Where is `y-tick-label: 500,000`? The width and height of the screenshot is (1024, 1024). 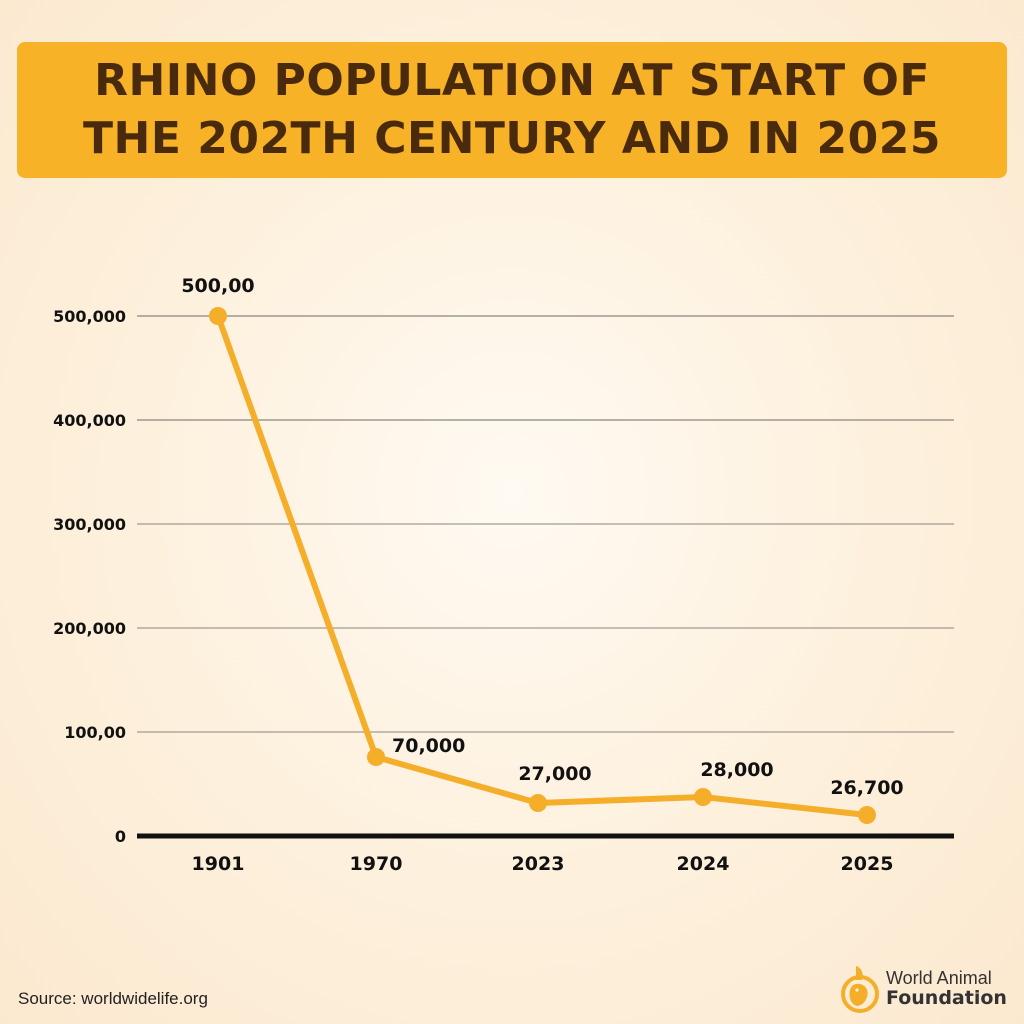 y-tick-label: 500,000 is located at coordinates (89, 316).